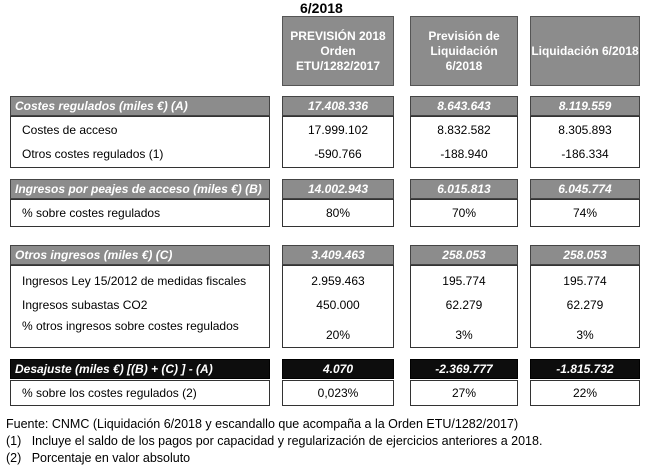 The height and width of the screenshot is (473, 664). I want to click on row-value: 2.959.463, so click(338, 281).